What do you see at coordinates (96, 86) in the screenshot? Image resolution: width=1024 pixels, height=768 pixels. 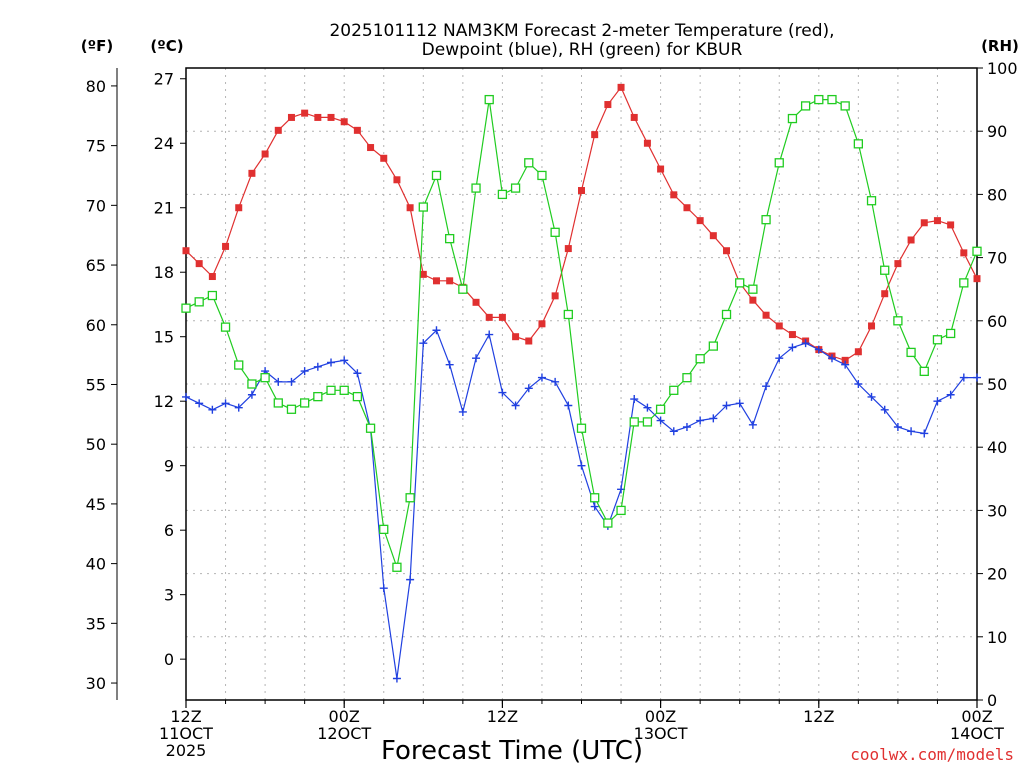 I see `fahrenheit-tick-label: 80` at bounding box center [96, 86].